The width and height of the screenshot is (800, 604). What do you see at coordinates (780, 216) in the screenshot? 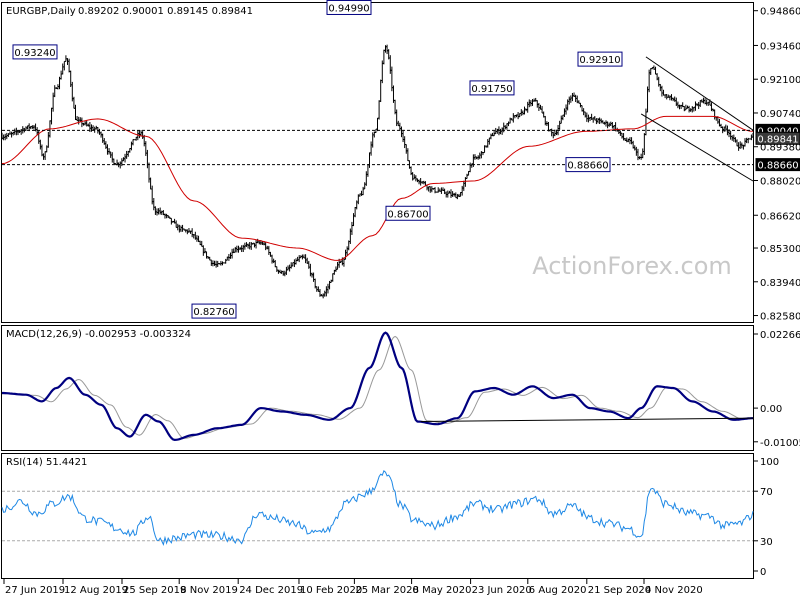
I see `price-y-tick-label: 0.86620` at bounding box center [780, 216].